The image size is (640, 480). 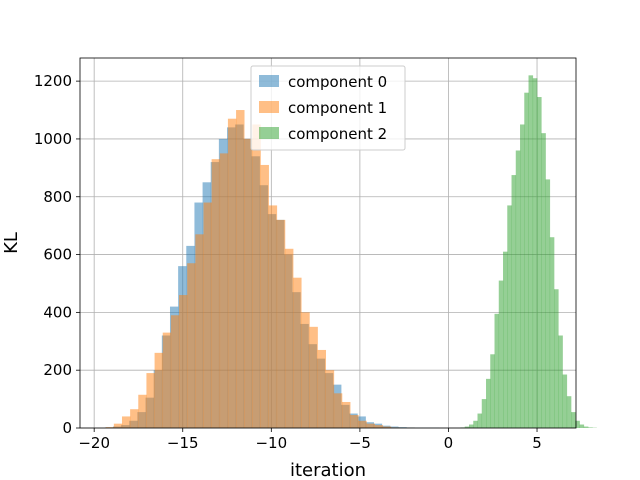 I want to click on legend-label: component 1, so click(x=337, y=108).